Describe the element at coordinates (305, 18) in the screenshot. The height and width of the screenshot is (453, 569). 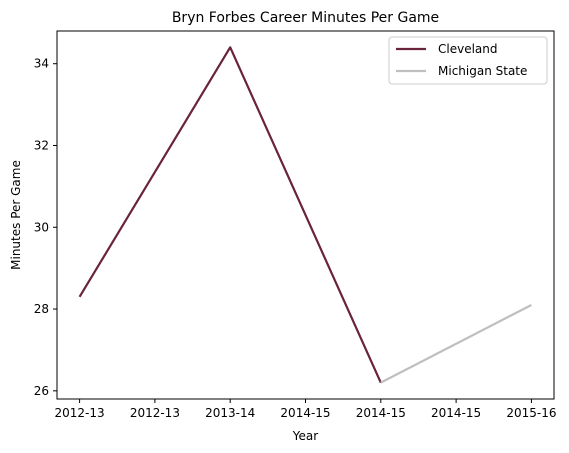
I see `chart-title: Bryn Forbes Career Minutes Per Game` at that location.